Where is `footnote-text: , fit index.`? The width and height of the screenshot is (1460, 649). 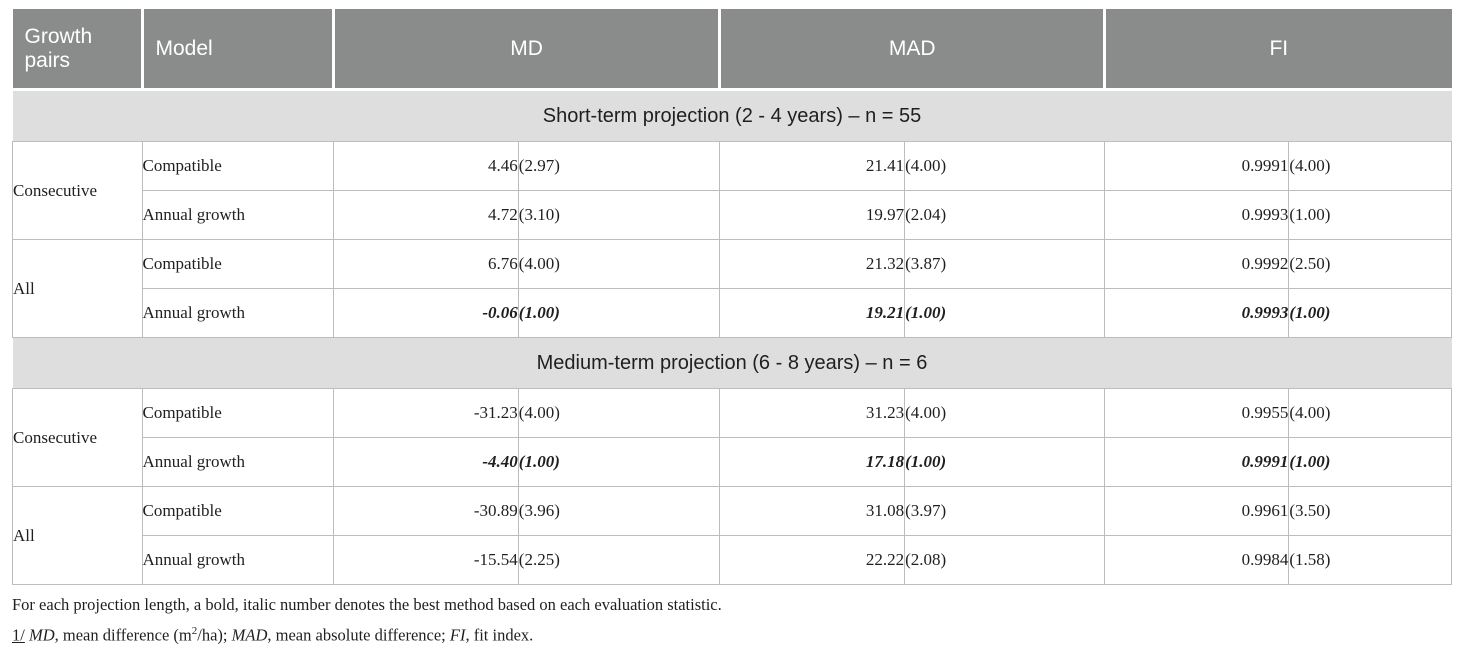 footnote-text: , fit index. is located at coordinates (499, 635).